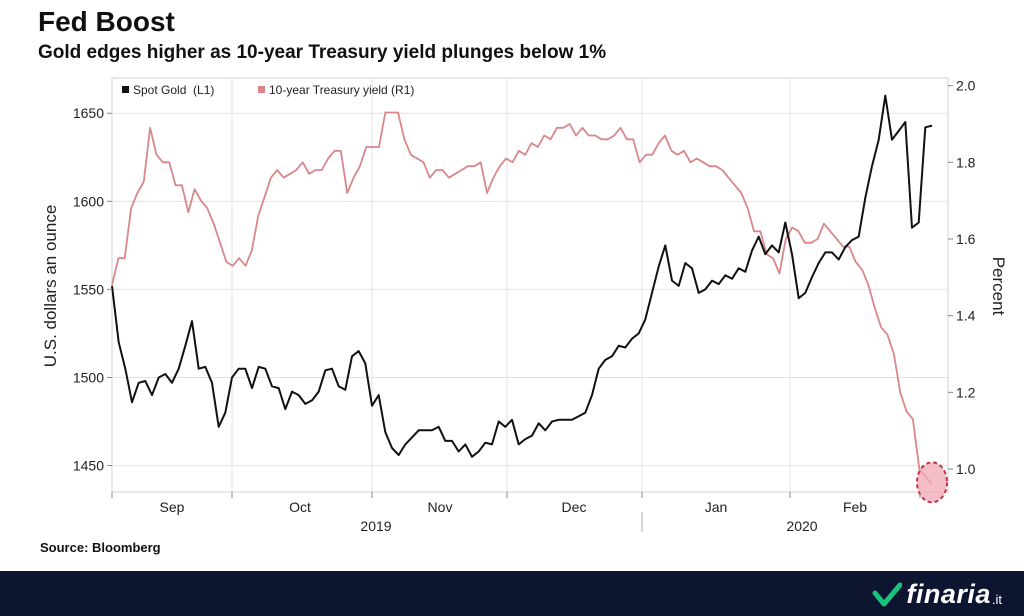 This screenshot has width=1024, height=616. I want to click on y-left-tick-label-1500: 1500, so click(88, 377).